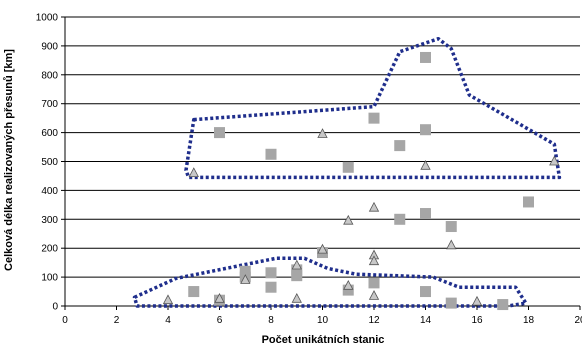 The image size is (582, 349). Describe the element at coordinates (220, 320) in the screenshot. I see `x-tick-label-6: 6` at that location.